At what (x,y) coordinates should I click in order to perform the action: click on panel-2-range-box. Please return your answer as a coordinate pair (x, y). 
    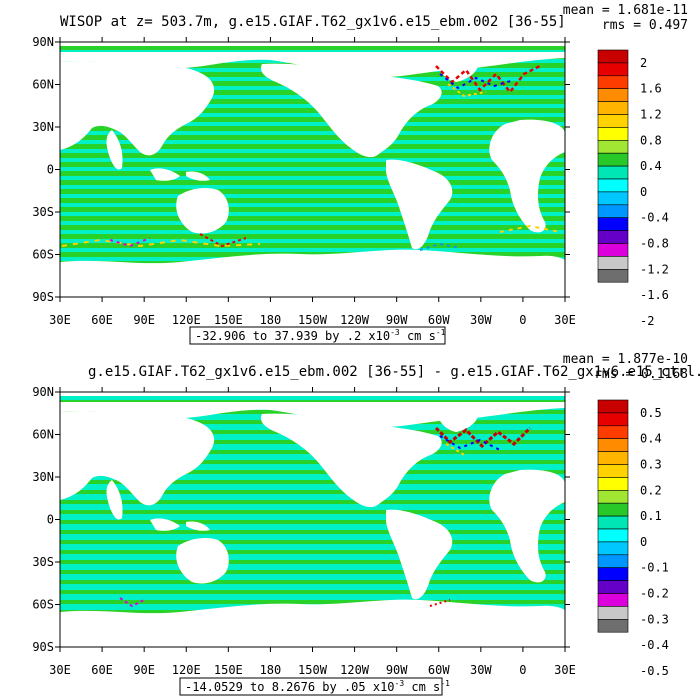
    Looking at the image, I should click on (311, 686).